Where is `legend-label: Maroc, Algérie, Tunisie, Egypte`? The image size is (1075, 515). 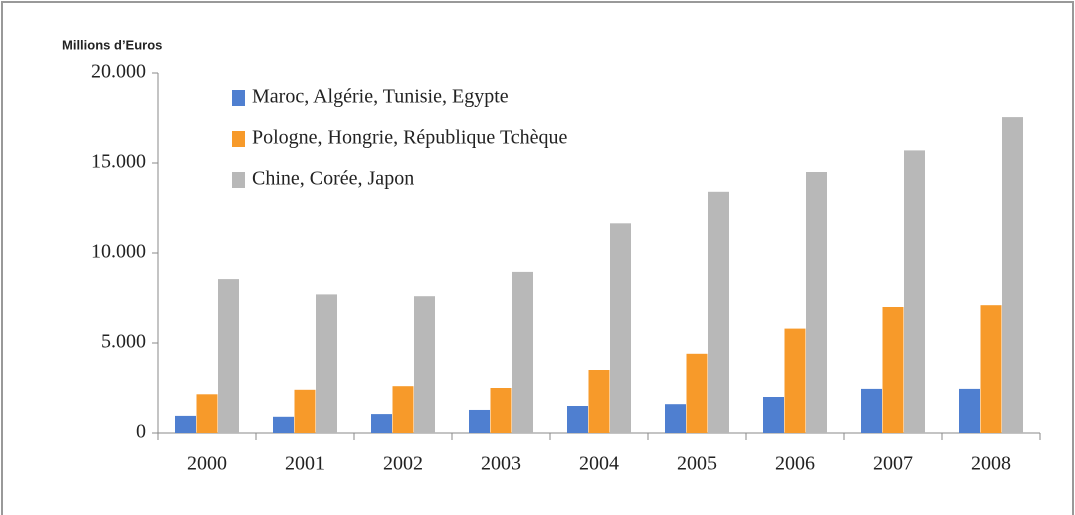
legend-label: Maroc, Algérie, Tunisie, Egypte is located at coordinates (380, 97).